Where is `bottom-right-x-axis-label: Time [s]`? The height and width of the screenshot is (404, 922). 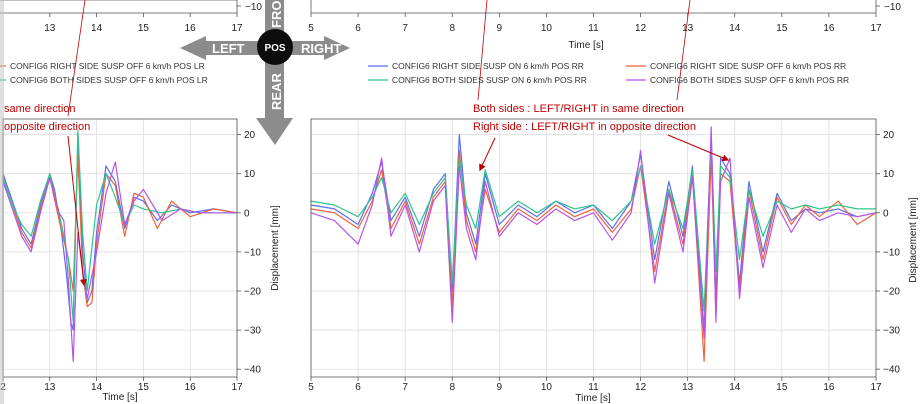
bottom-right-x-axis-label: Time [s] is located at coordinates (592, 398).